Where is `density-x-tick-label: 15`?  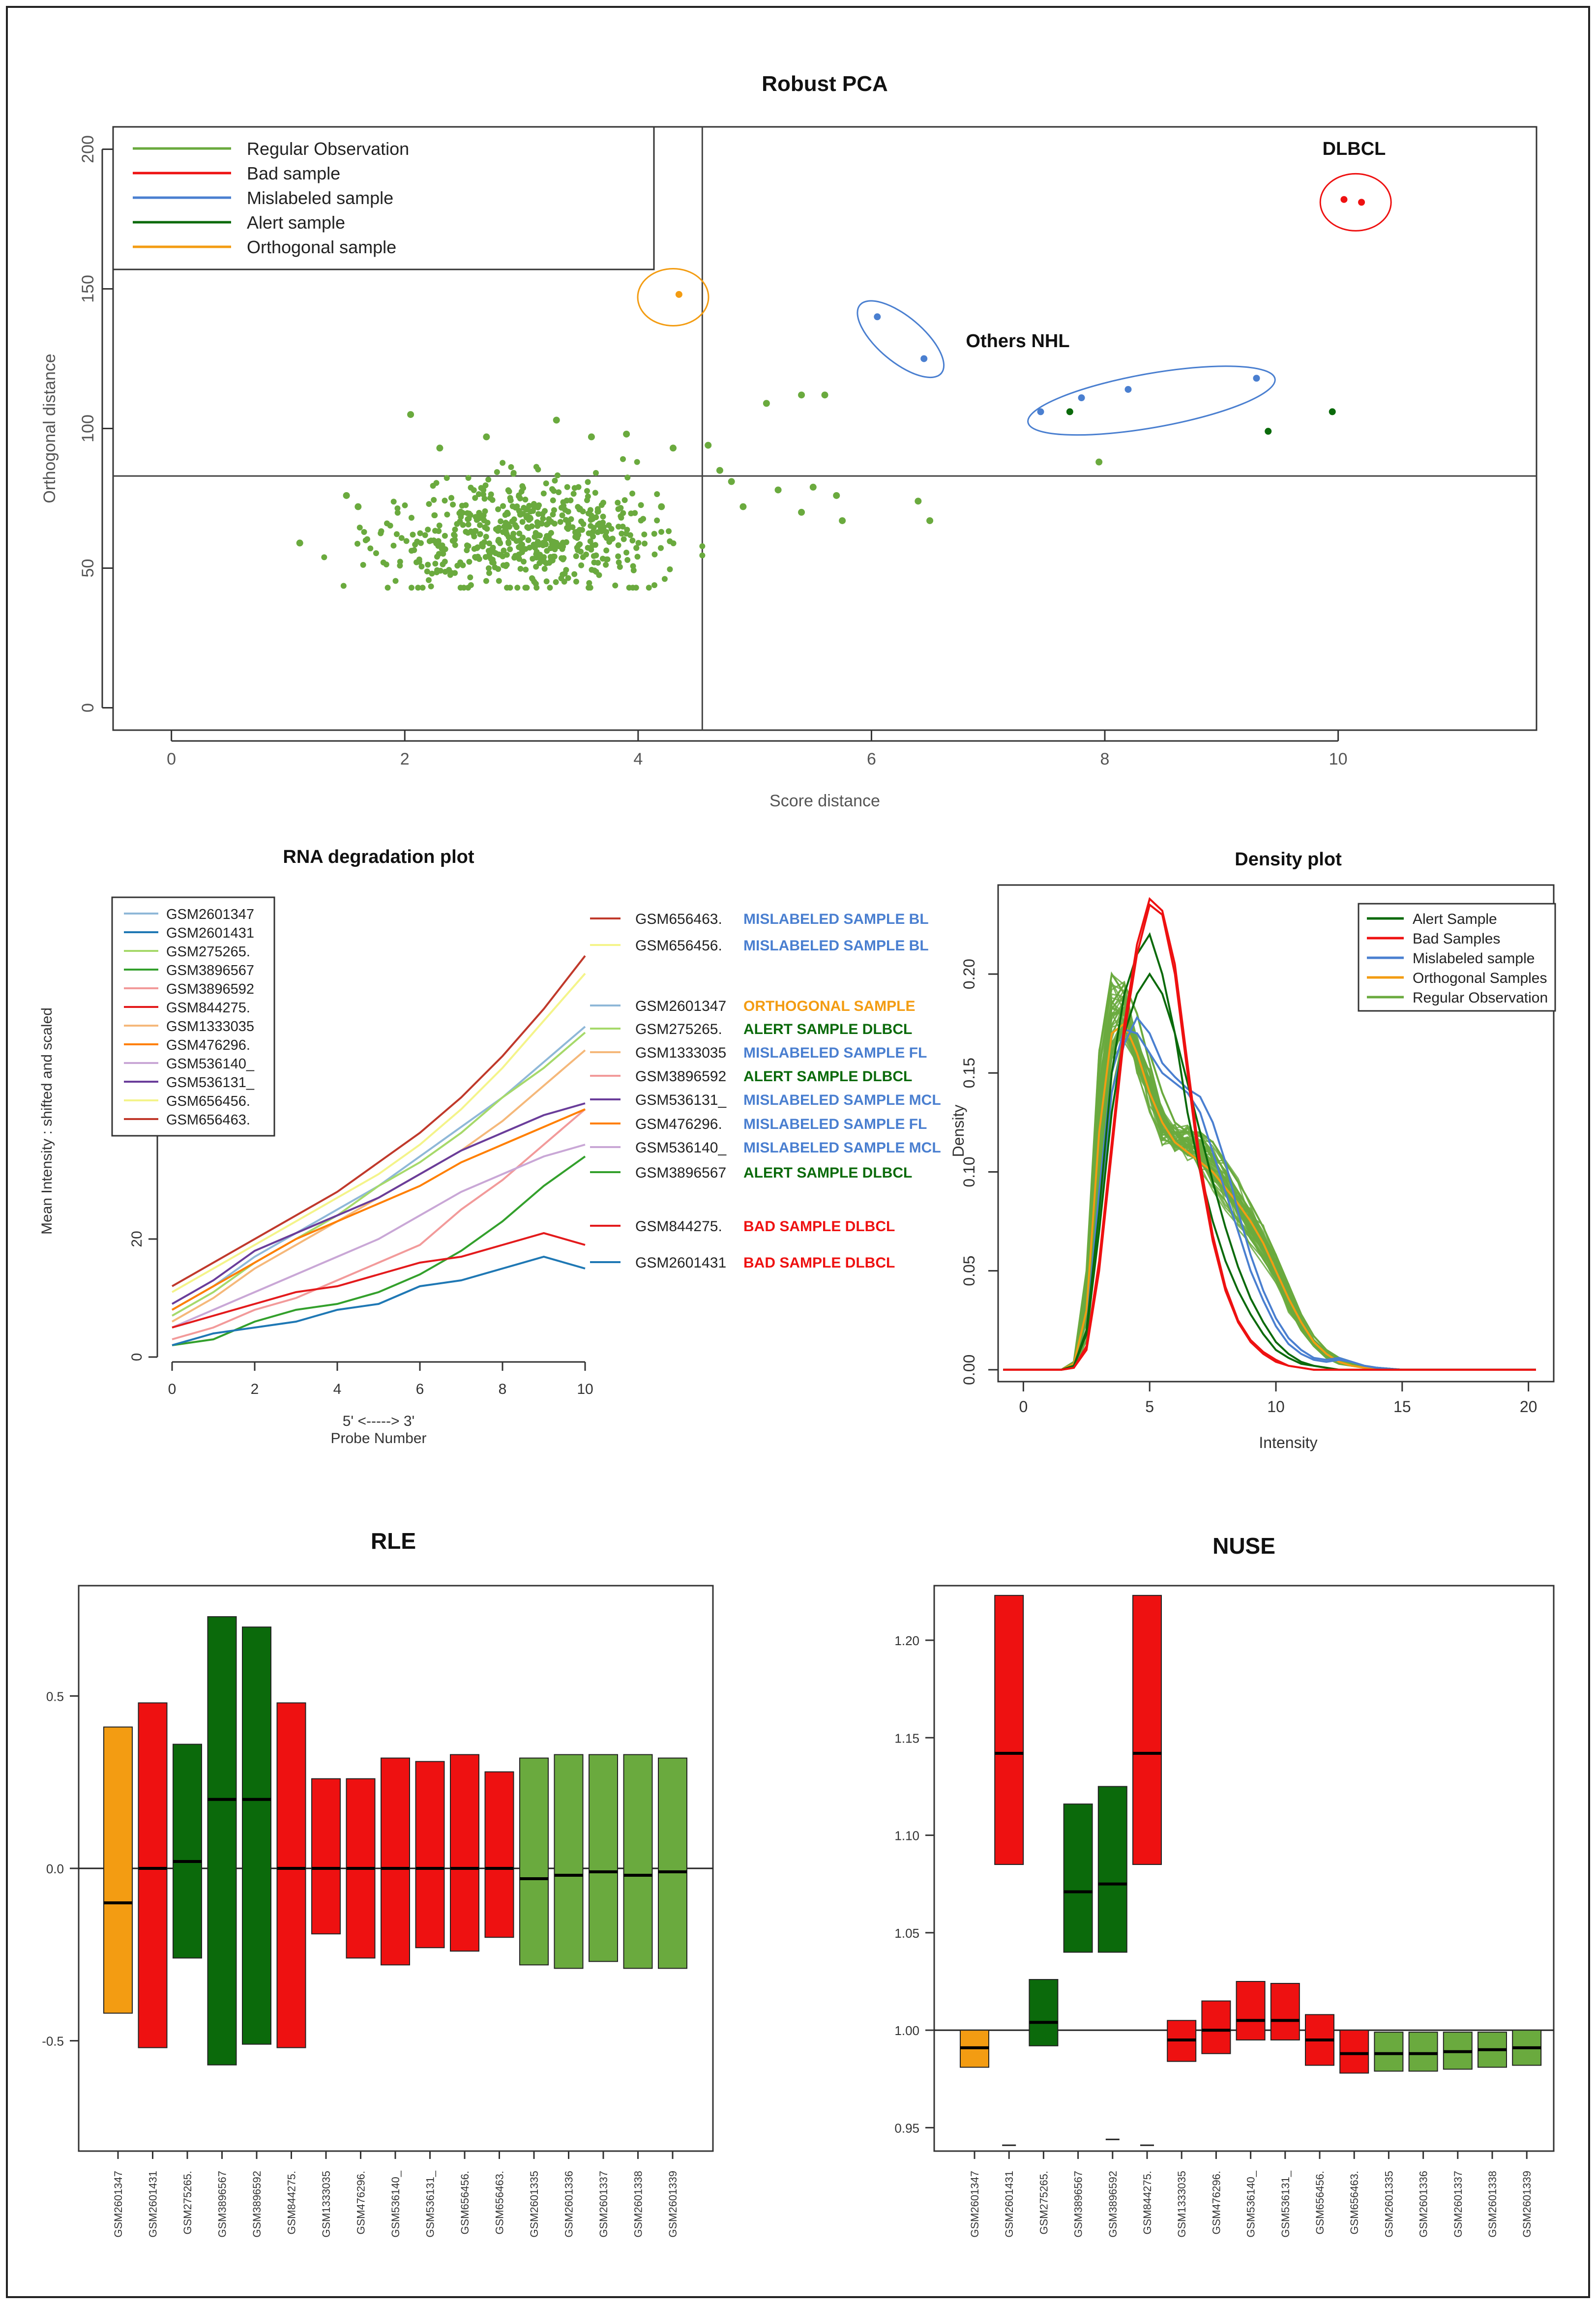 density-x-tick-label: 15 is located at coordinates (1402, 1407).